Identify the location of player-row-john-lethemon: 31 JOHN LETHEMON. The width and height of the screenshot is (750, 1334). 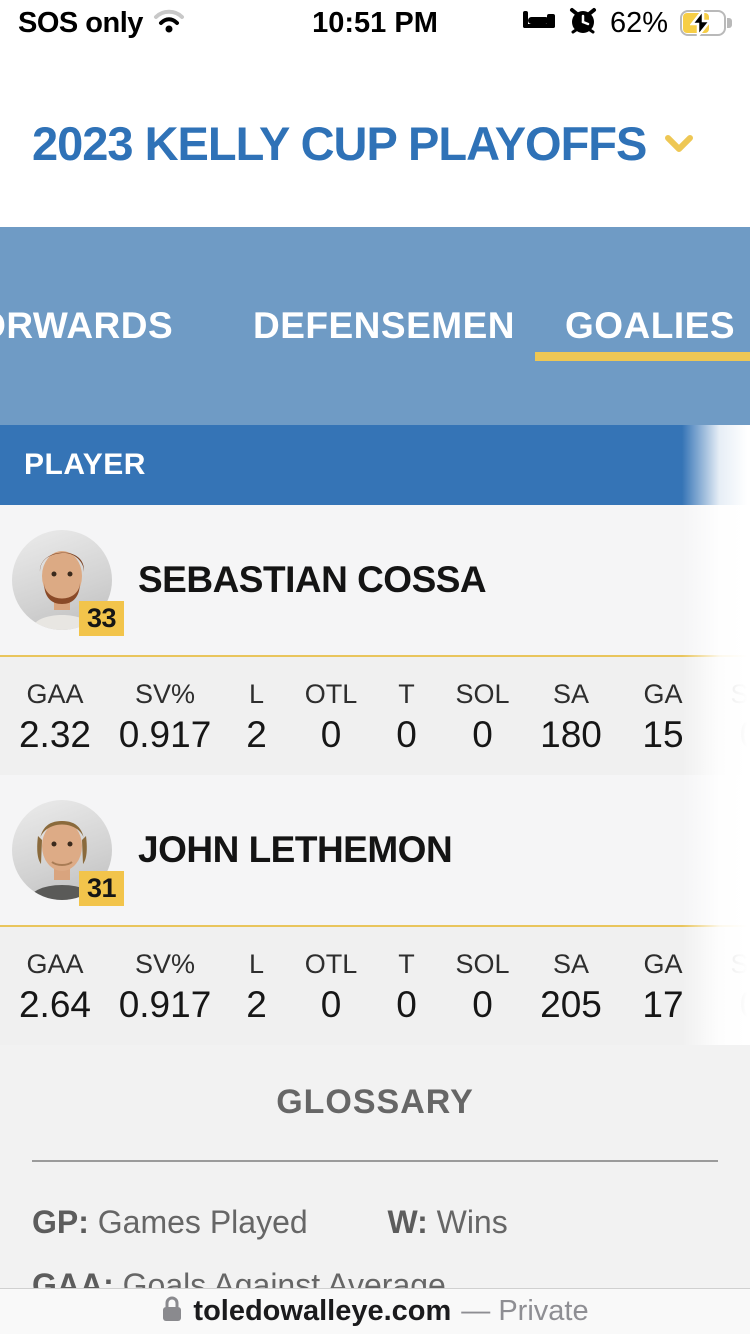
(375, 850).